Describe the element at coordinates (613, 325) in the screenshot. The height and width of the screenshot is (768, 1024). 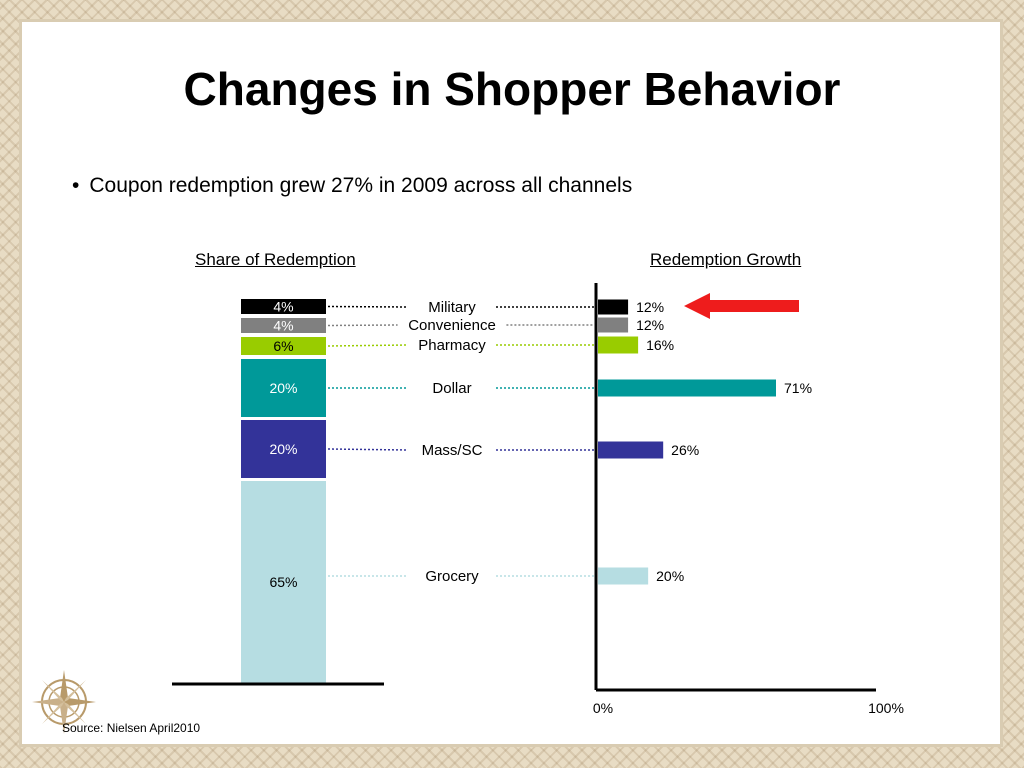
I see `growth-bar-convenience` at that location.